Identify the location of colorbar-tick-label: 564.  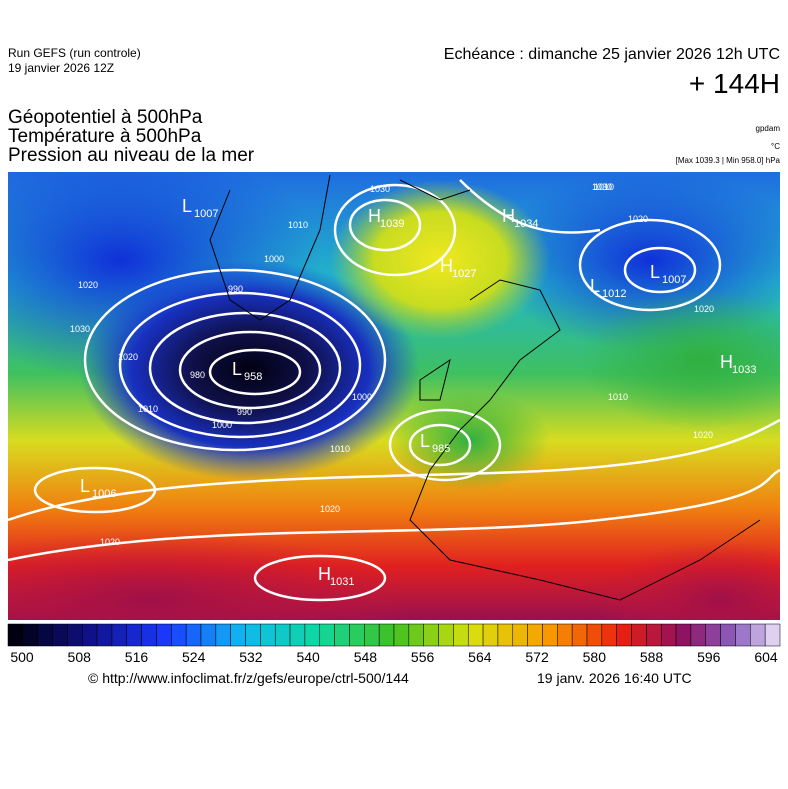
(480, 657).